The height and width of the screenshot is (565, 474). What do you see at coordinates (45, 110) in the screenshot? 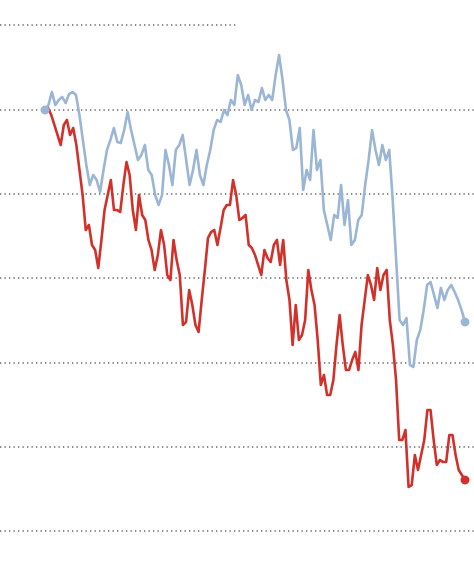
I see `start-dot` at bounding box center [45, 110].